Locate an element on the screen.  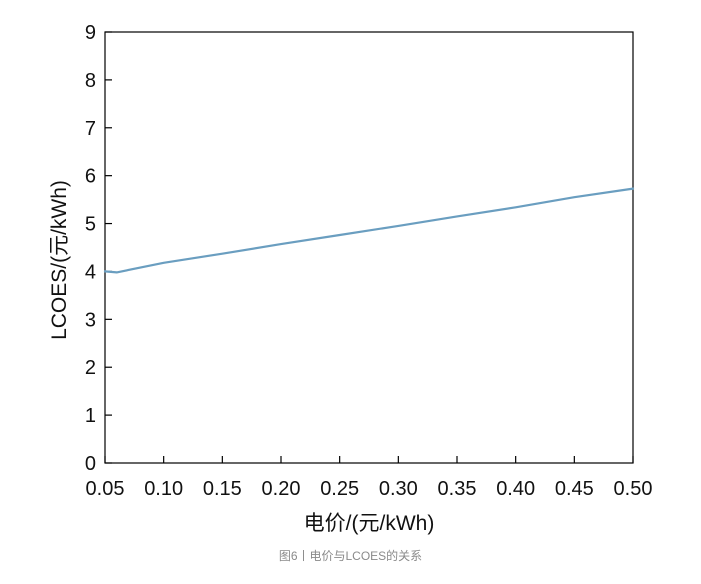
x-tick-label: 0.25 is located at coordinates (339, 489).